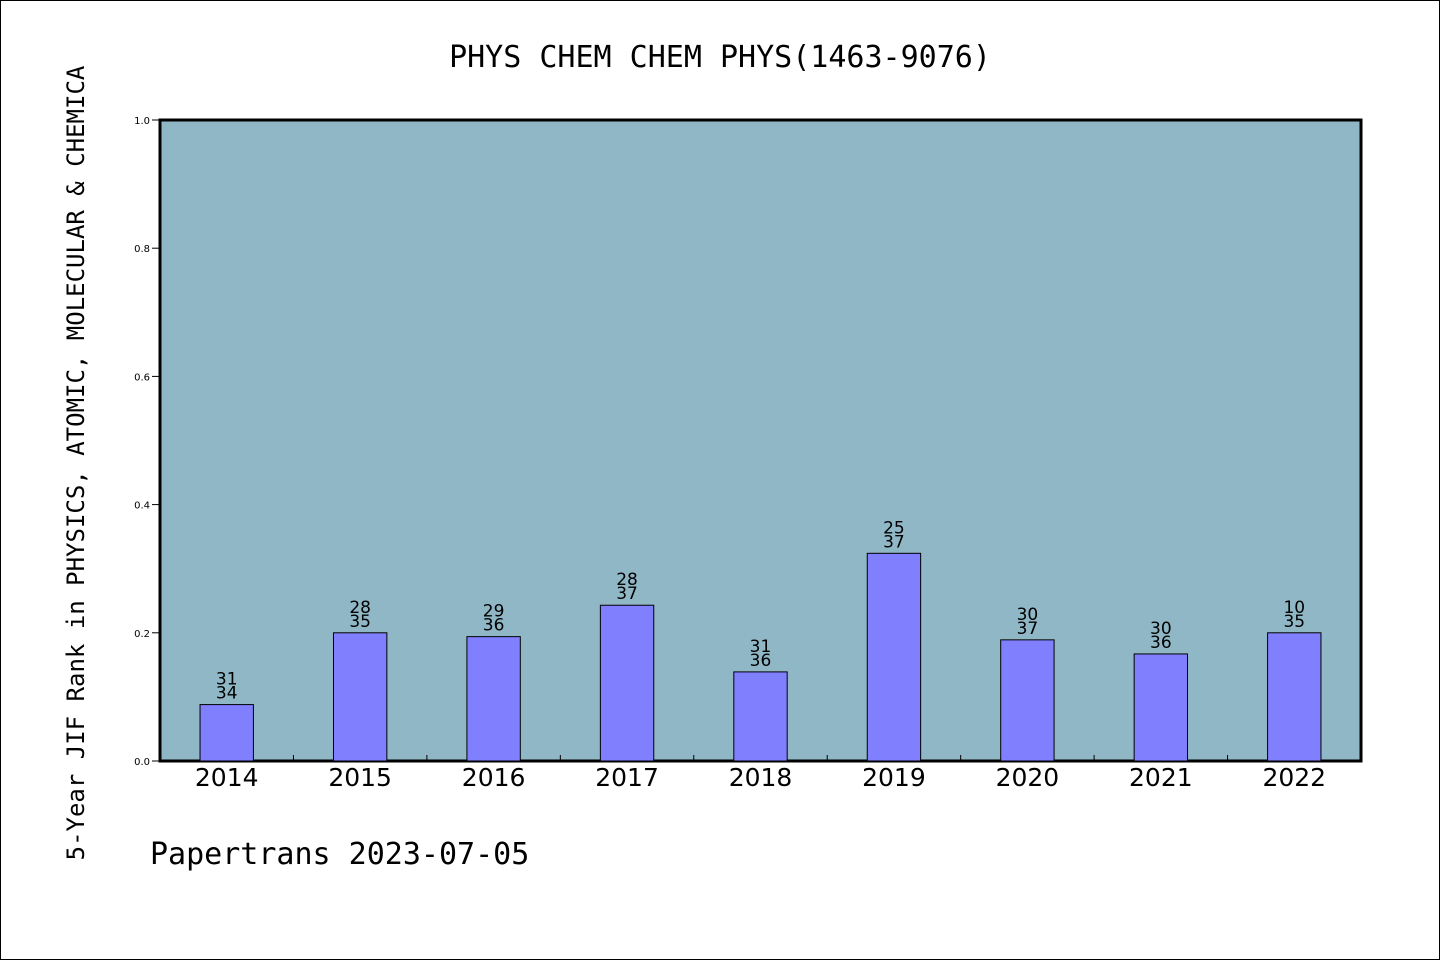  What do you see at coordinates (1161, 707) in the screenshot?
I see `bar-2021` at bounding box center [1161, 707].